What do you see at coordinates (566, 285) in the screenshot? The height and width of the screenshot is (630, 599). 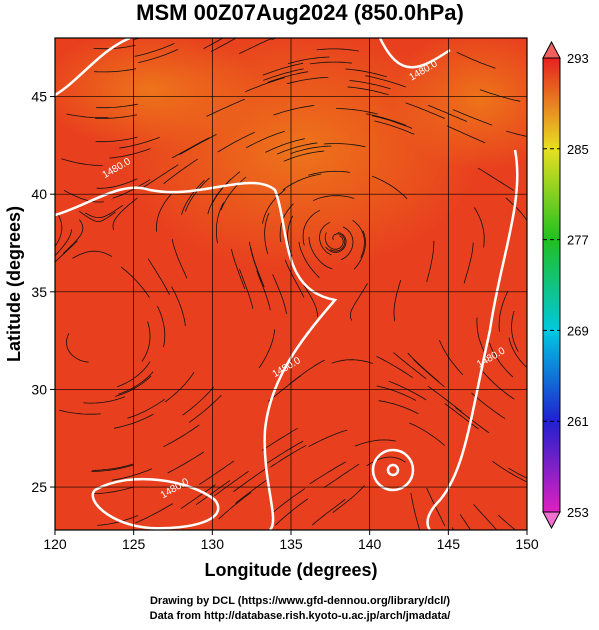 I see `colorbar-ticks: 253 261 269 277 285 293` at bounding box center [566, 285].